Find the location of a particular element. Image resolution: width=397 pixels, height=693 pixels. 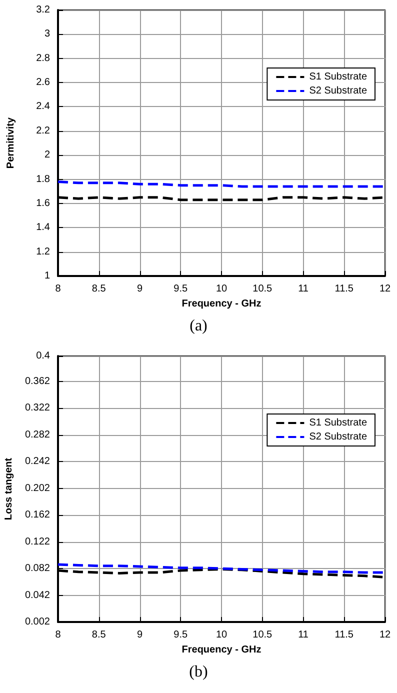

text: (b) is located at coordinates (198, 672).